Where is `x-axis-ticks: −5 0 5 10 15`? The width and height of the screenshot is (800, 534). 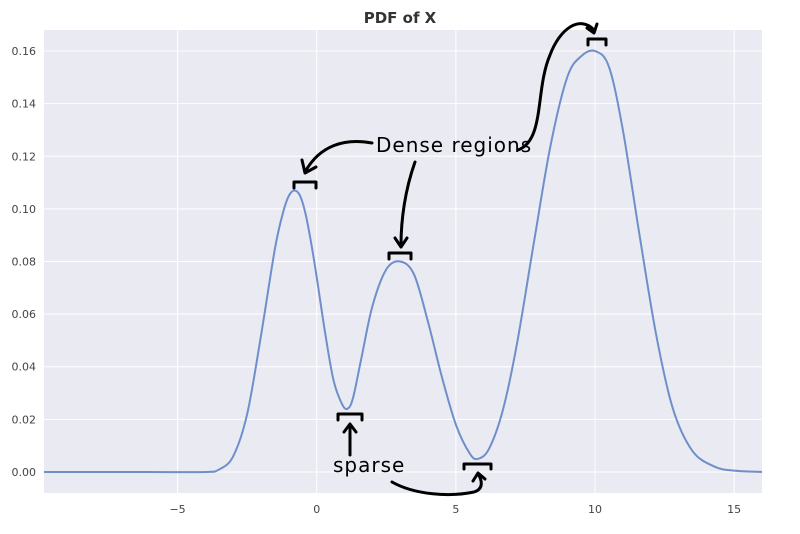 x-axis-ticks: −5 0 5 10 15 is located at coordinates (455, 509).